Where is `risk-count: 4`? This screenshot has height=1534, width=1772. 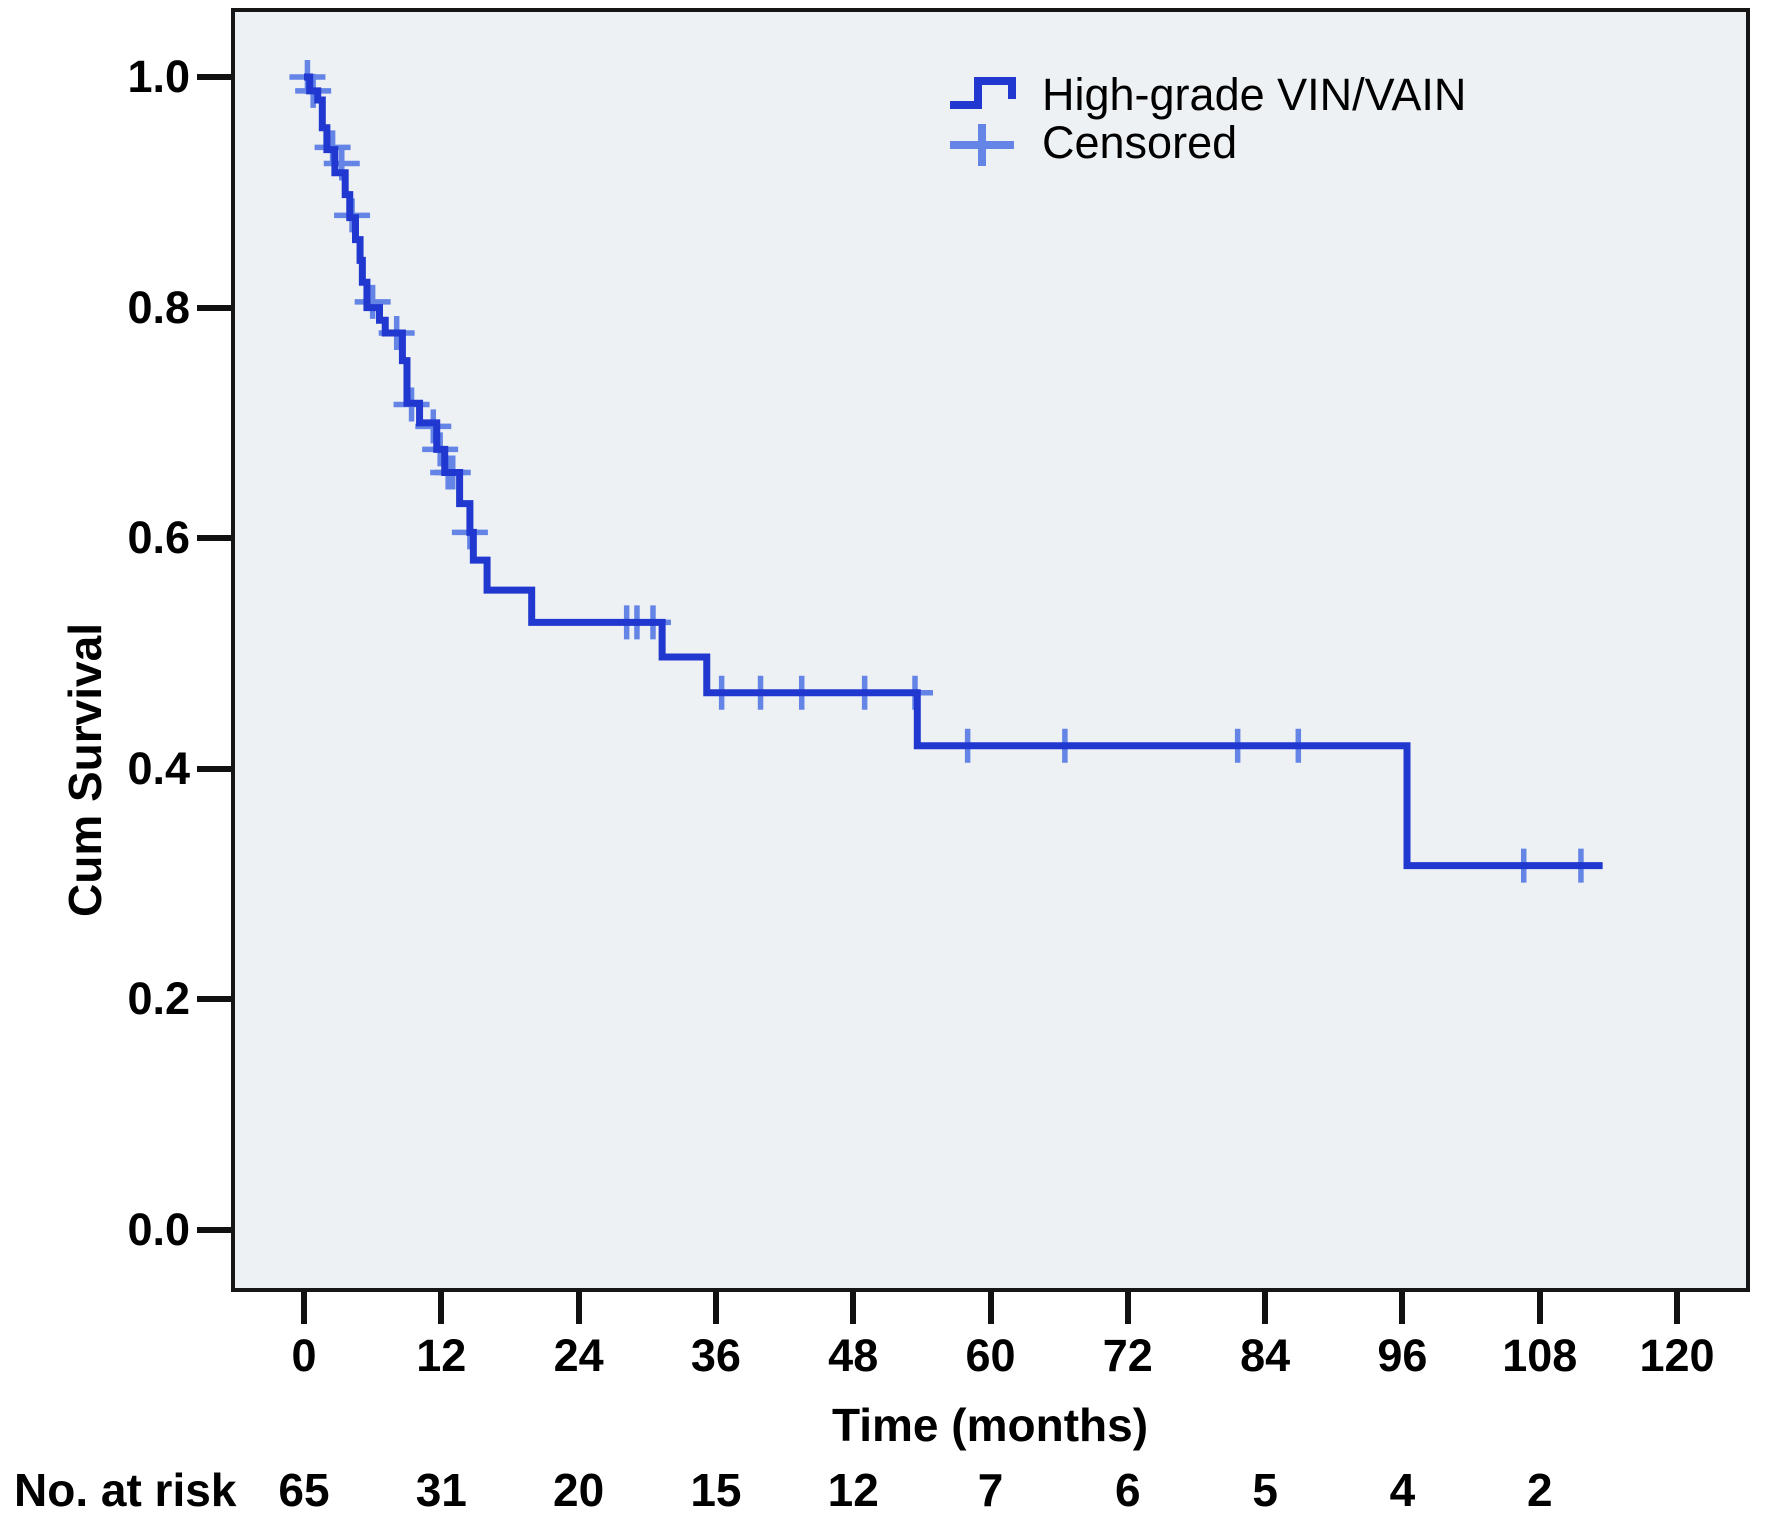 risk-count: 4 is located at coordinates (1402, 1490).